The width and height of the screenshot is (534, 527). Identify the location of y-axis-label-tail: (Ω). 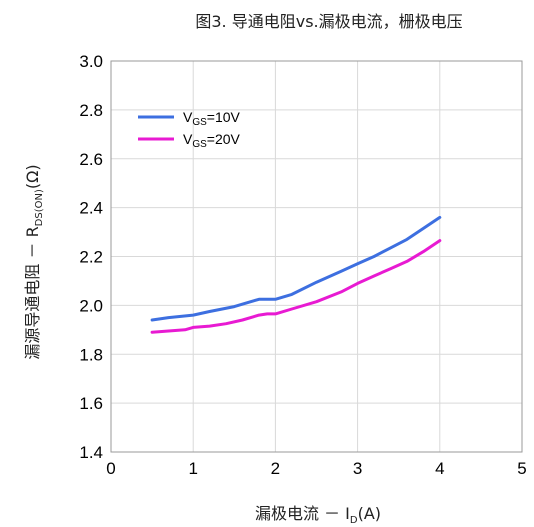
(32, 176).